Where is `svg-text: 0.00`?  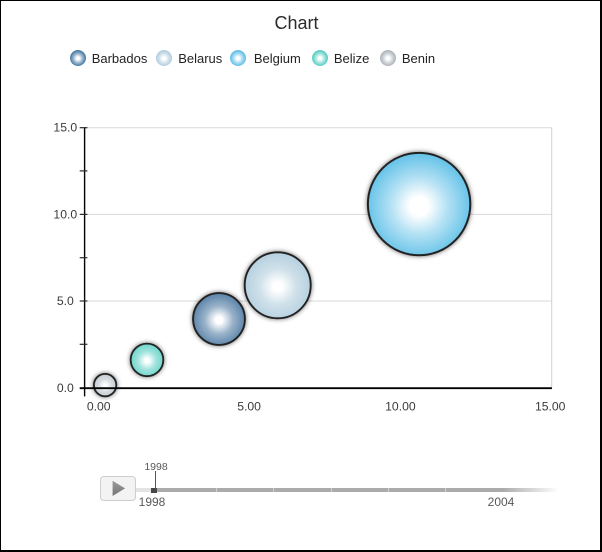 svg-text: 0.00 is located at coordinates (99, 407).